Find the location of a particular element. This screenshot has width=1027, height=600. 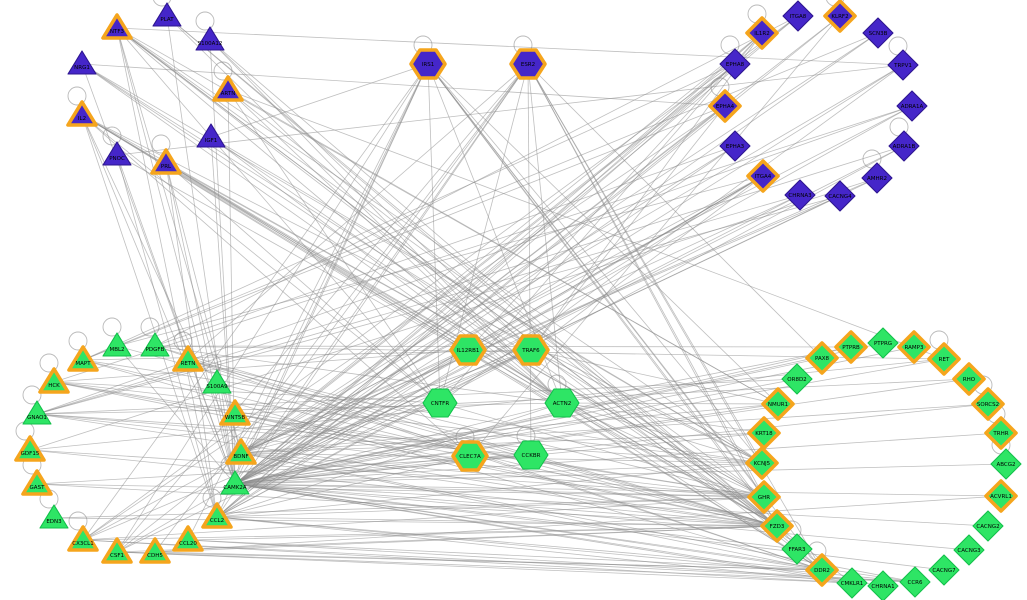

node-MBL2: MBL2 is located at coordinates (117, 344).